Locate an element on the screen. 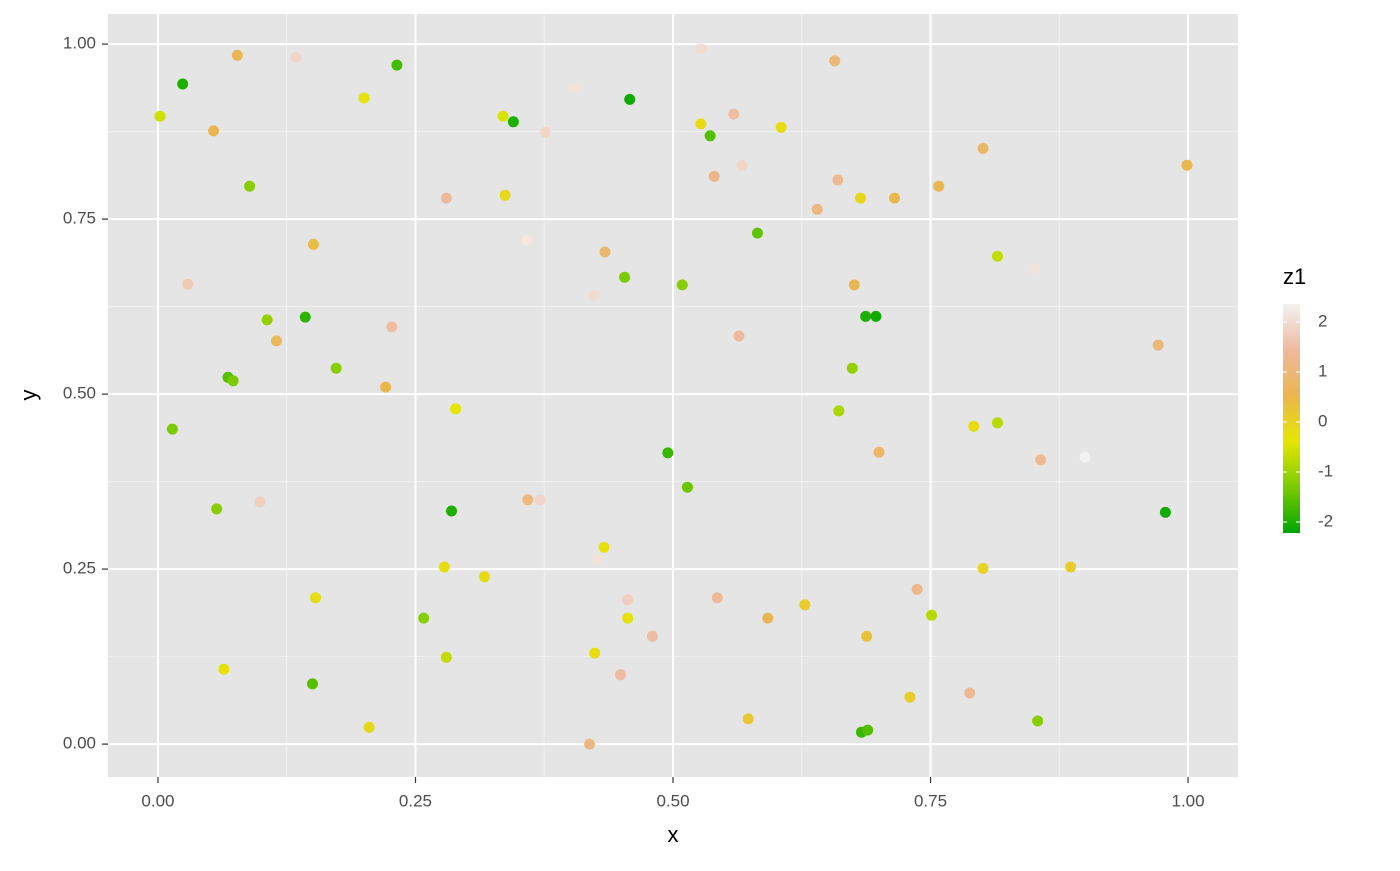  y-tick-label: 1.00 is located at coordinates (79, 43).